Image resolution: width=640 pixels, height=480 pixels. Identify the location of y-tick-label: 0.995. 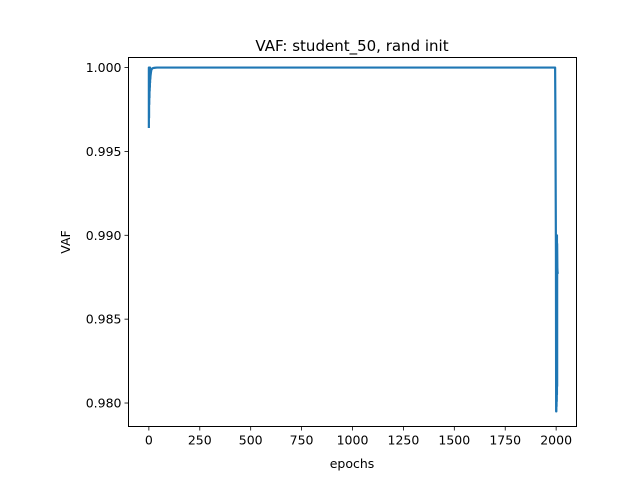
(104, 151).